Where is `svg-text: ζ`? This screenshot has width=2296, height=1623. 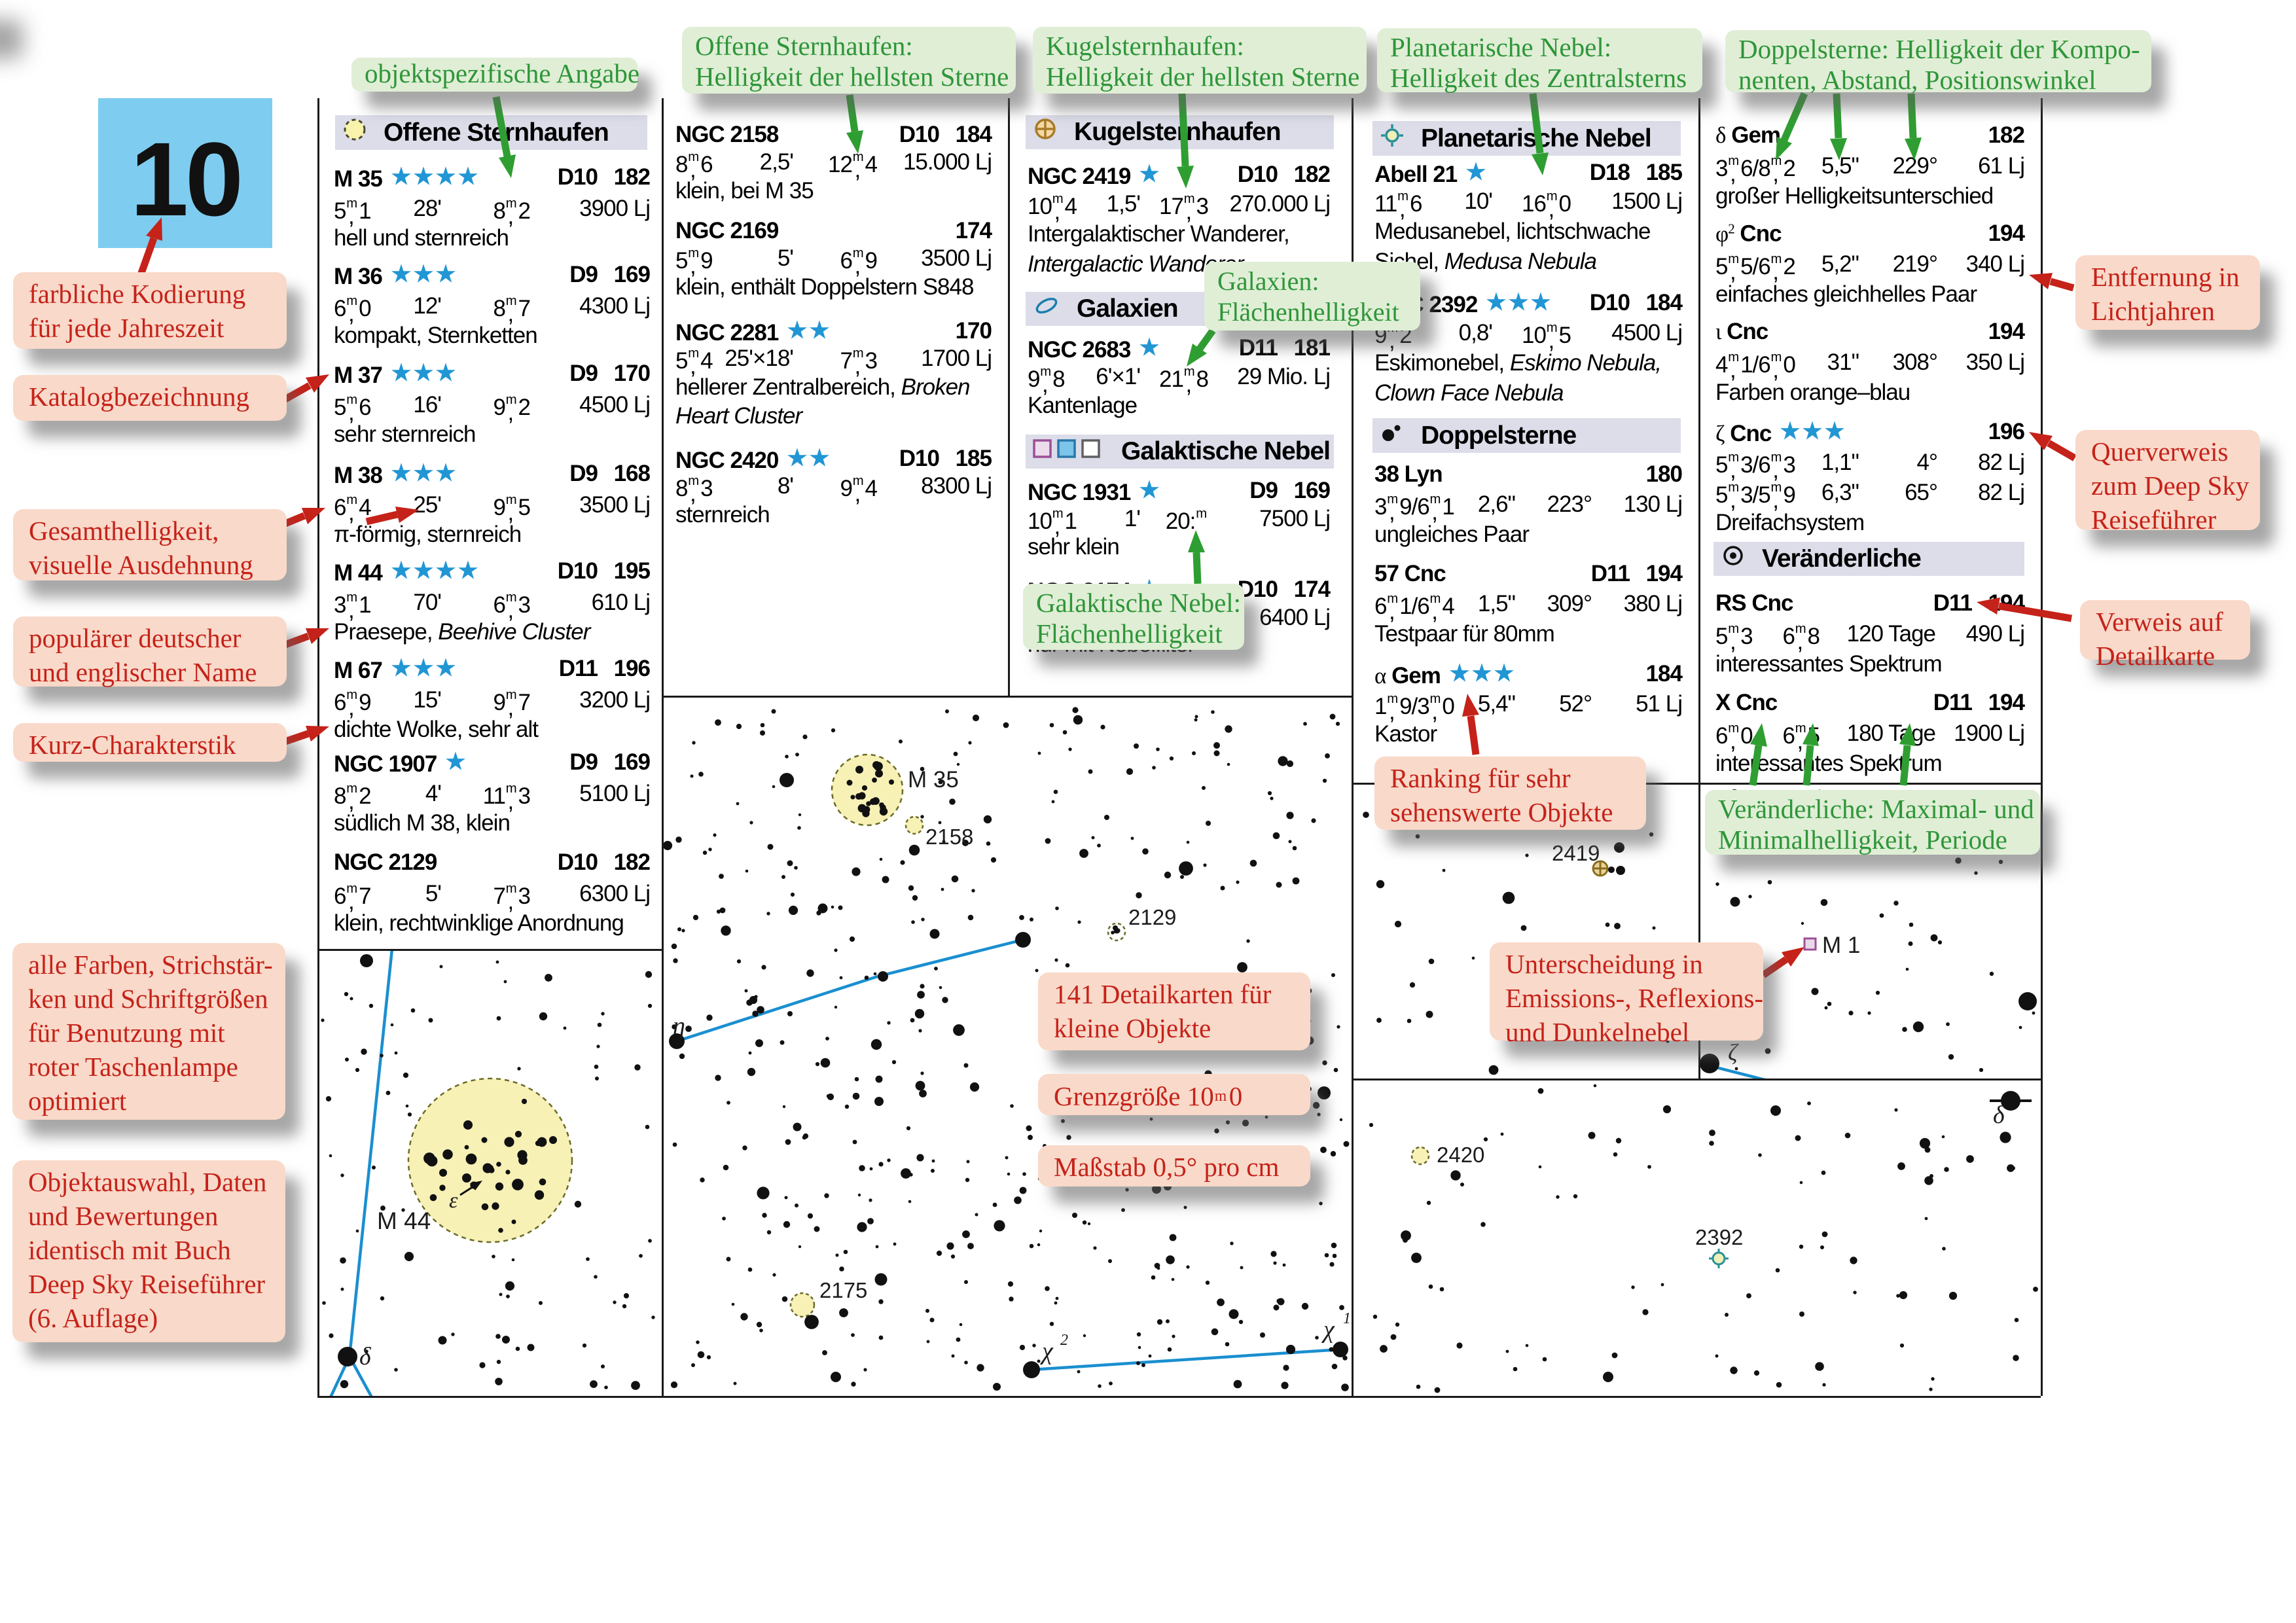 svg-text: ζ is located at coordinates (1733, 1052).